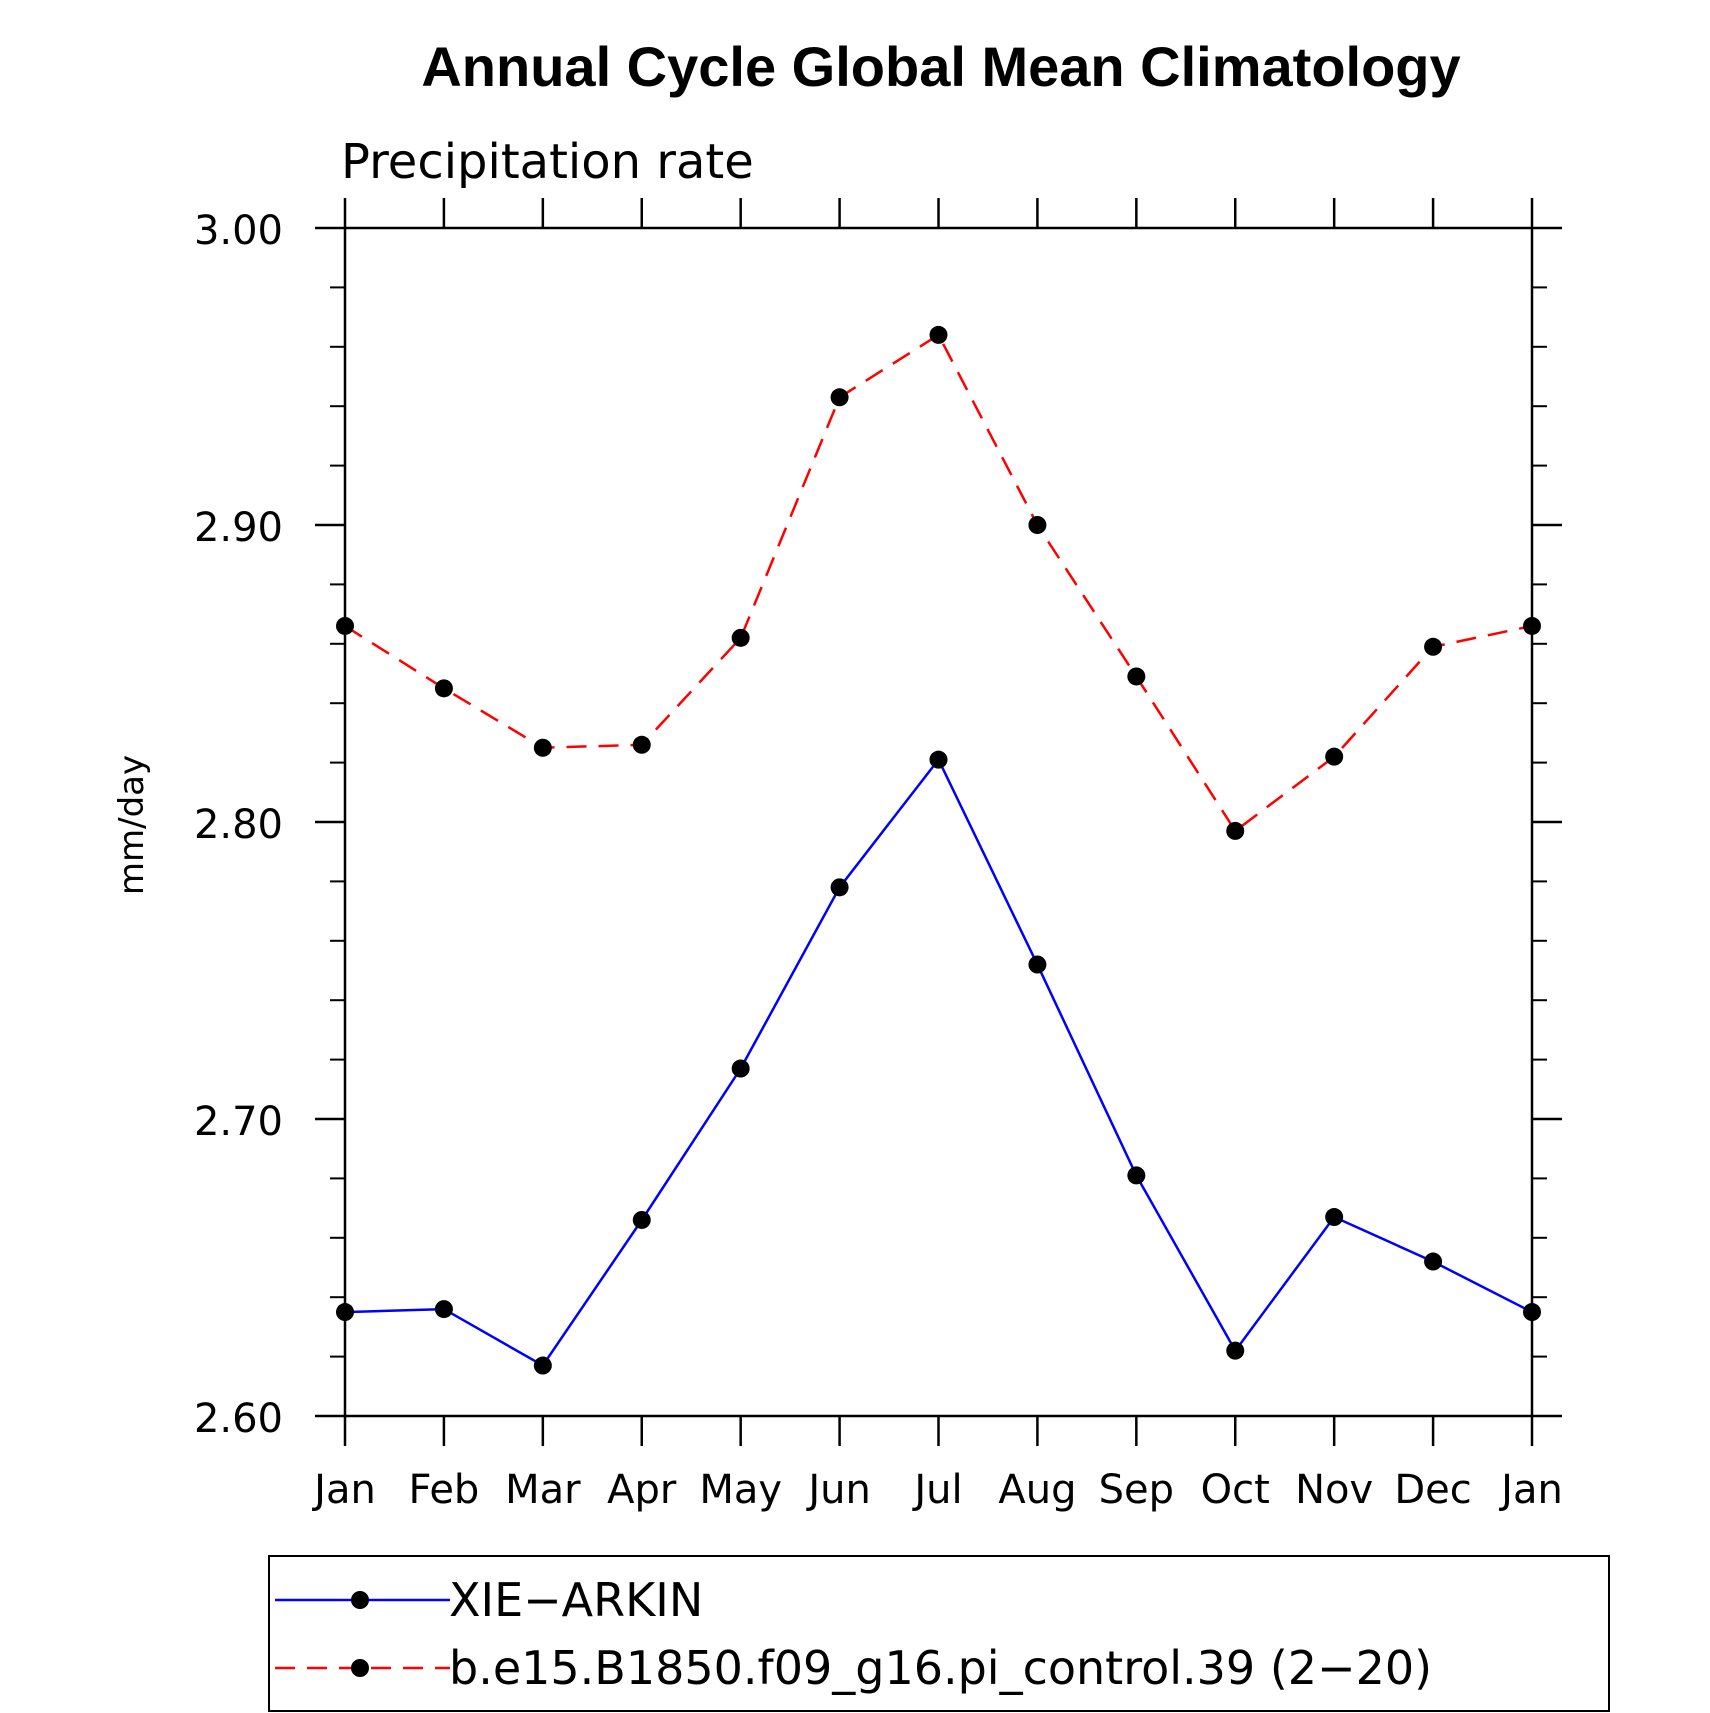 This screenshot has height=1713, width=1710. What do you see at coordinates (940, 66) in the screenshot?
I see `chart-title: Annual Cycle Global Mean Climatology` at bounding box center [940, 66].